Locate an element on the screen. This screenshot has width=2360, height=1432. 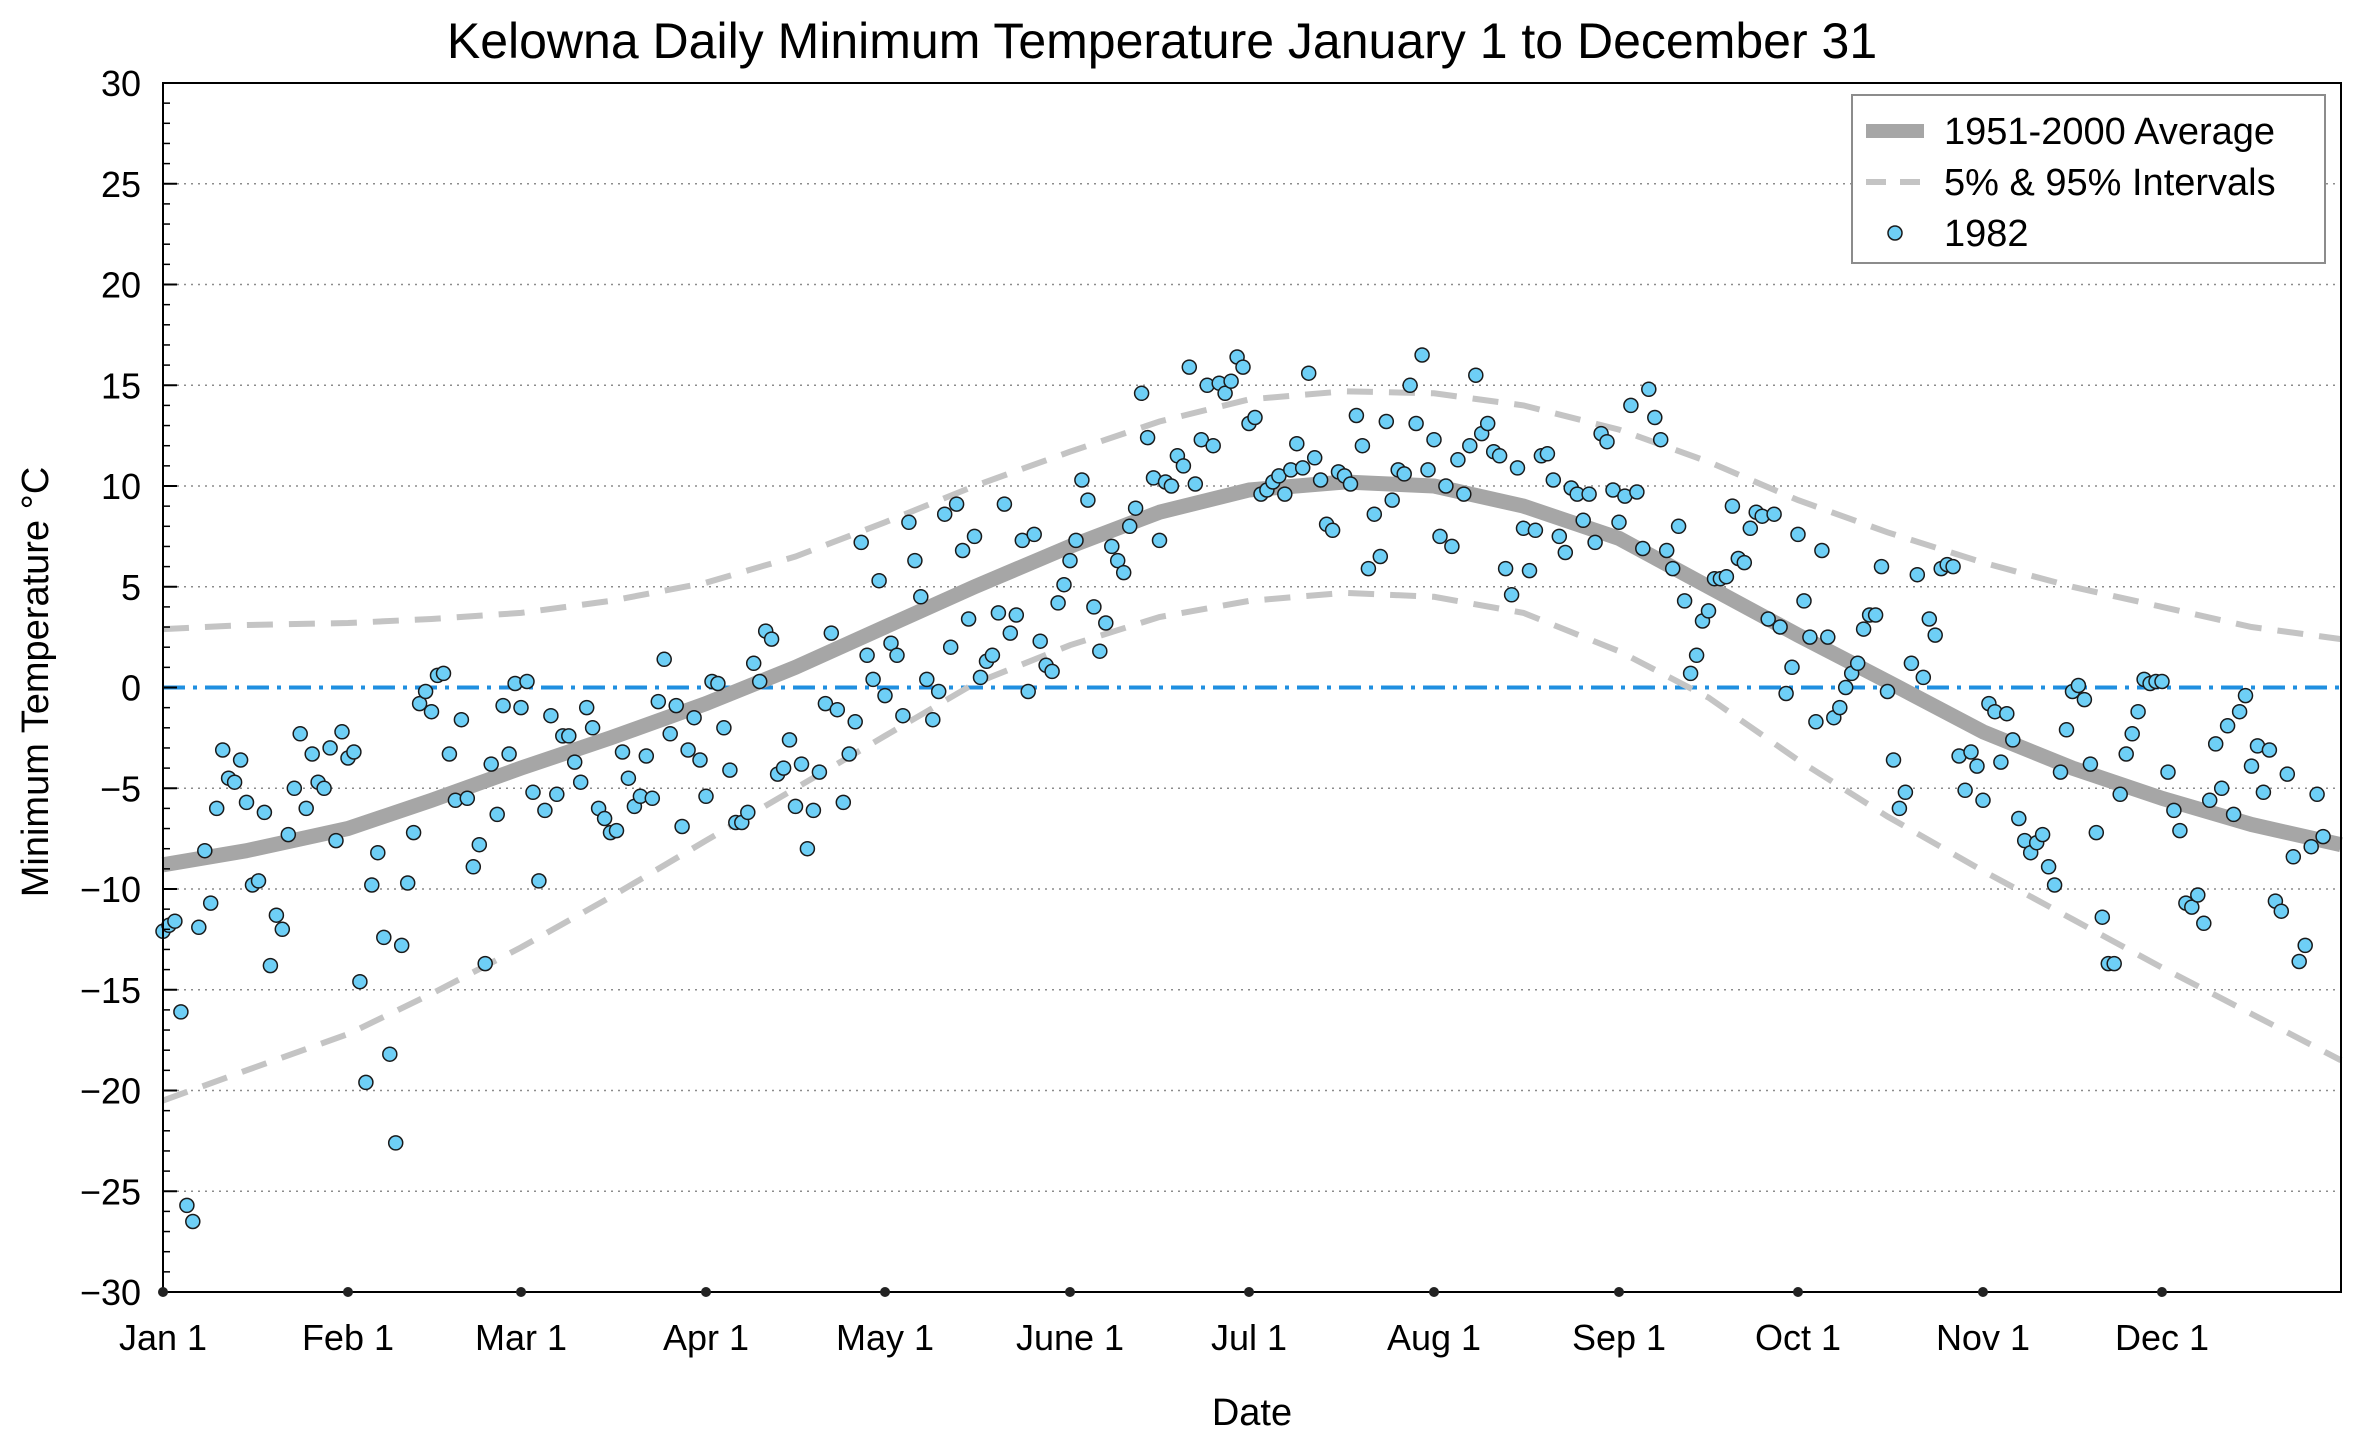
y-tick-label: −10 is located at coordinates (110, 889).